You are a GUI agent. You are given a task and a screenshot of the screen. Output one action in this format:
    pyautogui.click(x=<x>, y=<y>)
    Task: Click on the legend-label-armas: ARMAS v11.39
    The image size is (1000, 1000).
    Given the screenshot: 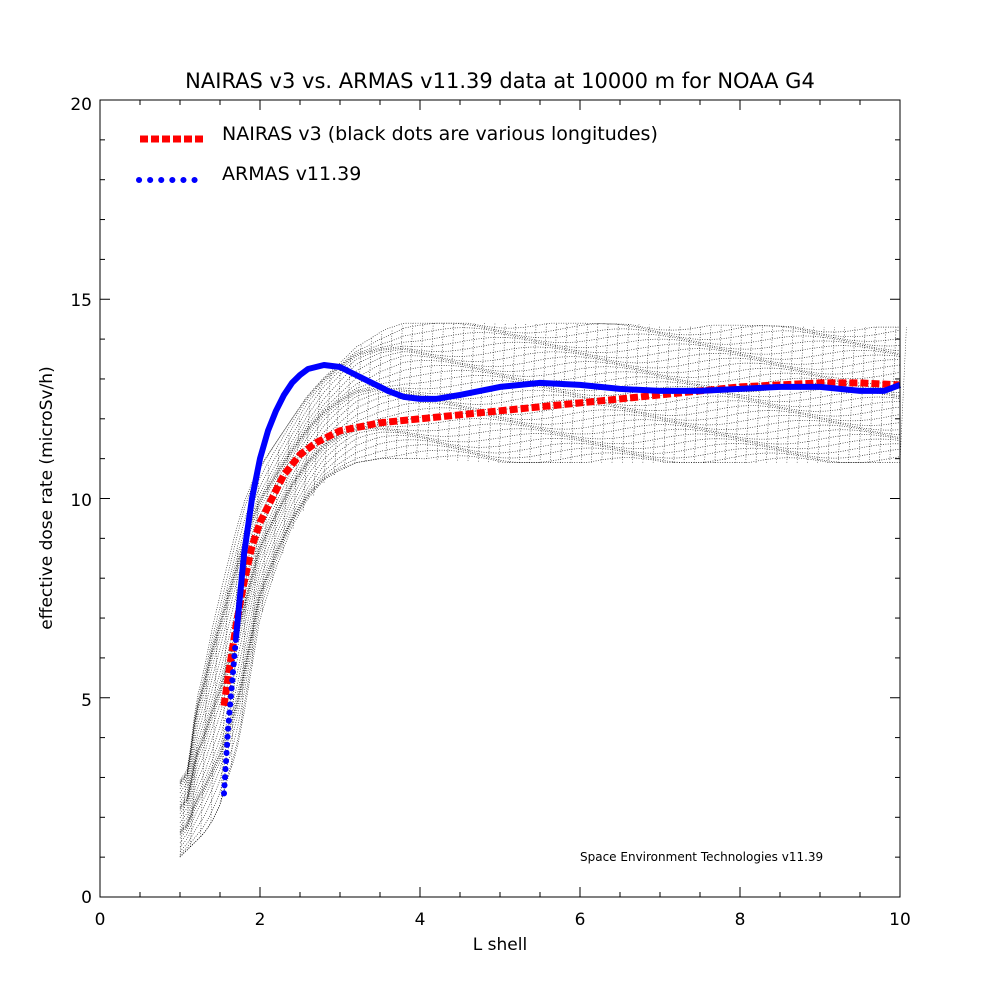 What is the action you would take?
    pyautogui.click(x=291, y=174)
    